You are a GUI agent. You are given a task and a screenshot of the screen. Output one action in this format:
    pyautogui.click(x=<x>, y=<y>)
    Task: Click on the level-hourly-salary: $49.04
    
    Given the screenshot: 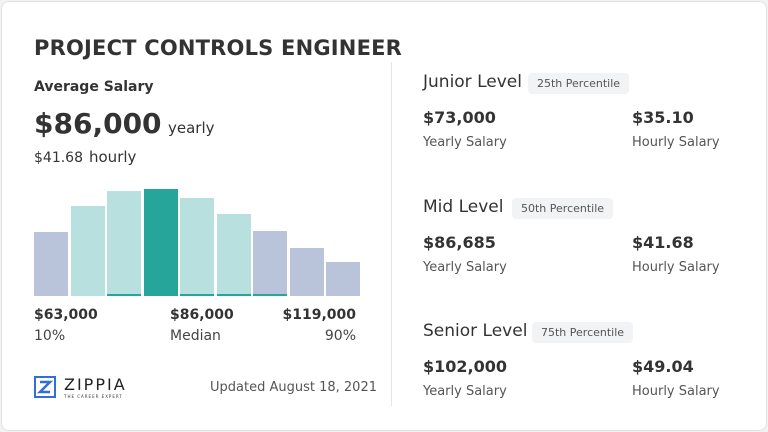 What is the action you would take?
    pyautogui.click(x=663, y=366)
    